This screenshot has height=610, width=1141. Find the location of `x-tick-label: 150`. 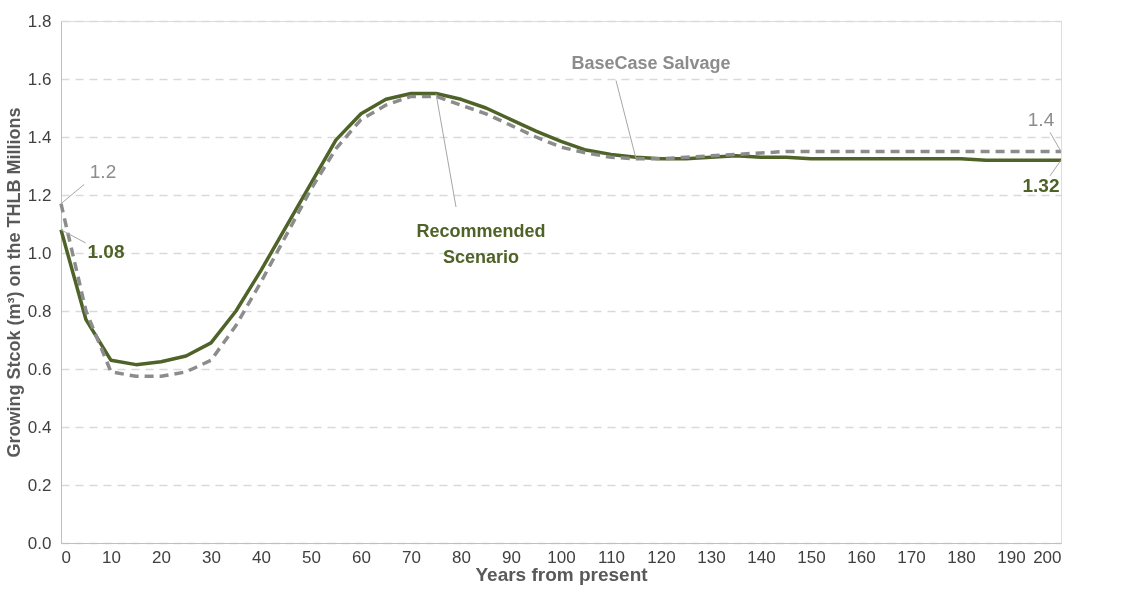

x-tick-label: 150 is located at coordinates (811, 557).